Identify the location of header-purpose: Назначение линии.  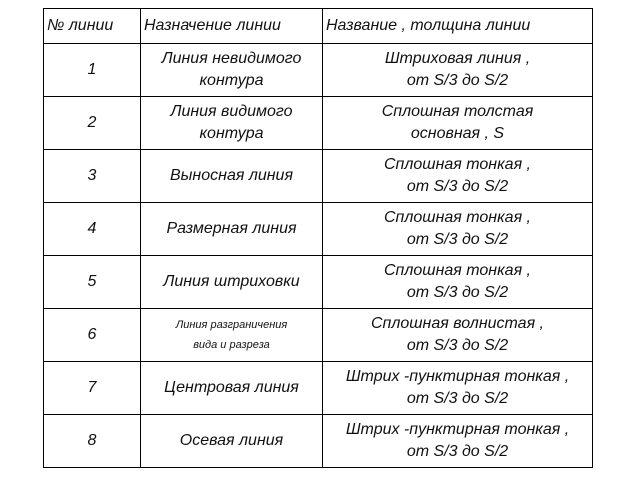
(231, 26).